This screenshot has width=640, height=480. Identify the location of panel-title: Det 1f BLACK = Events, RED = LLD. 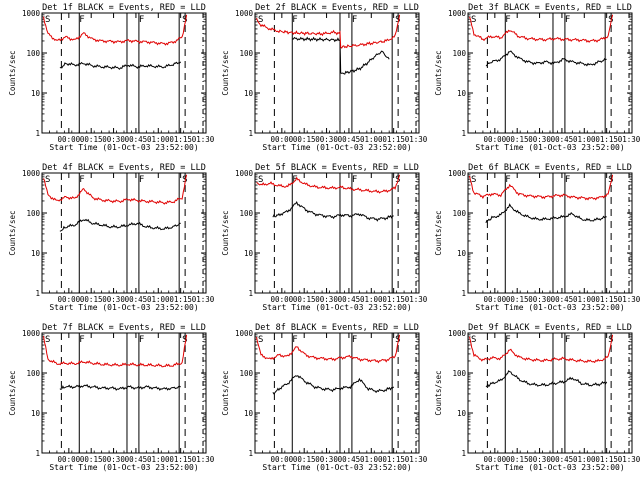
(124, 8).